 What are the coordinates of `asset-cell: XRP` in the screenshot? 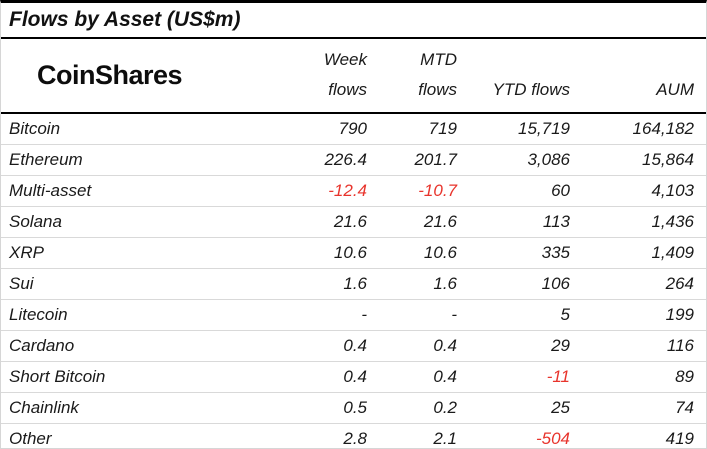 It's located at (150, 253).